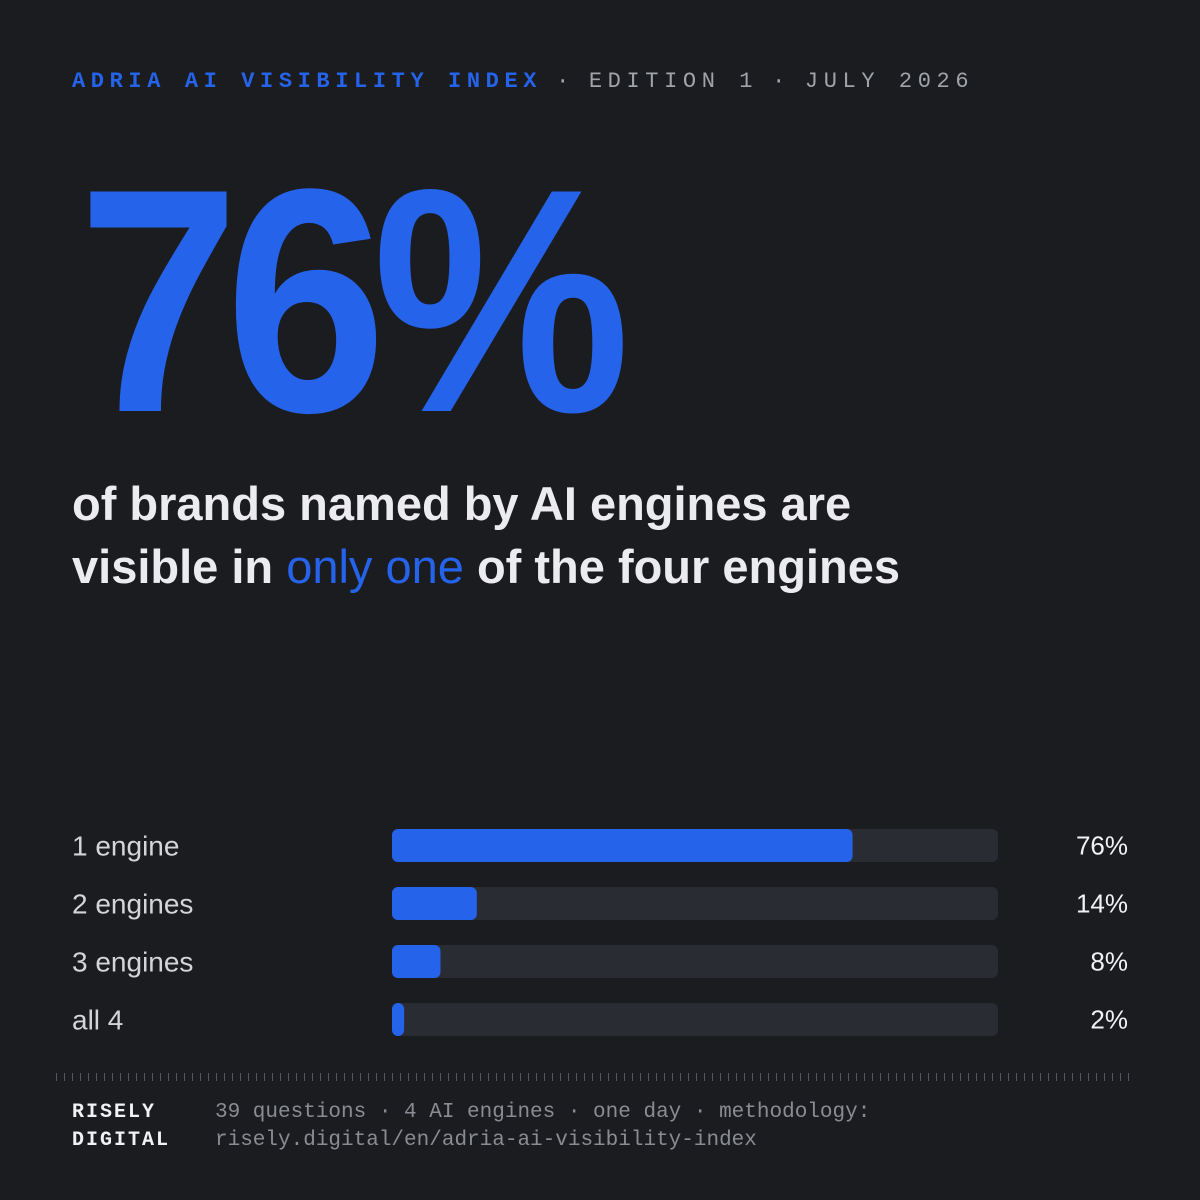  What do you see at coordinates (375, 566) in the screenshot?
I see `headline-highlight: only one` at bounding box center [375, 566].